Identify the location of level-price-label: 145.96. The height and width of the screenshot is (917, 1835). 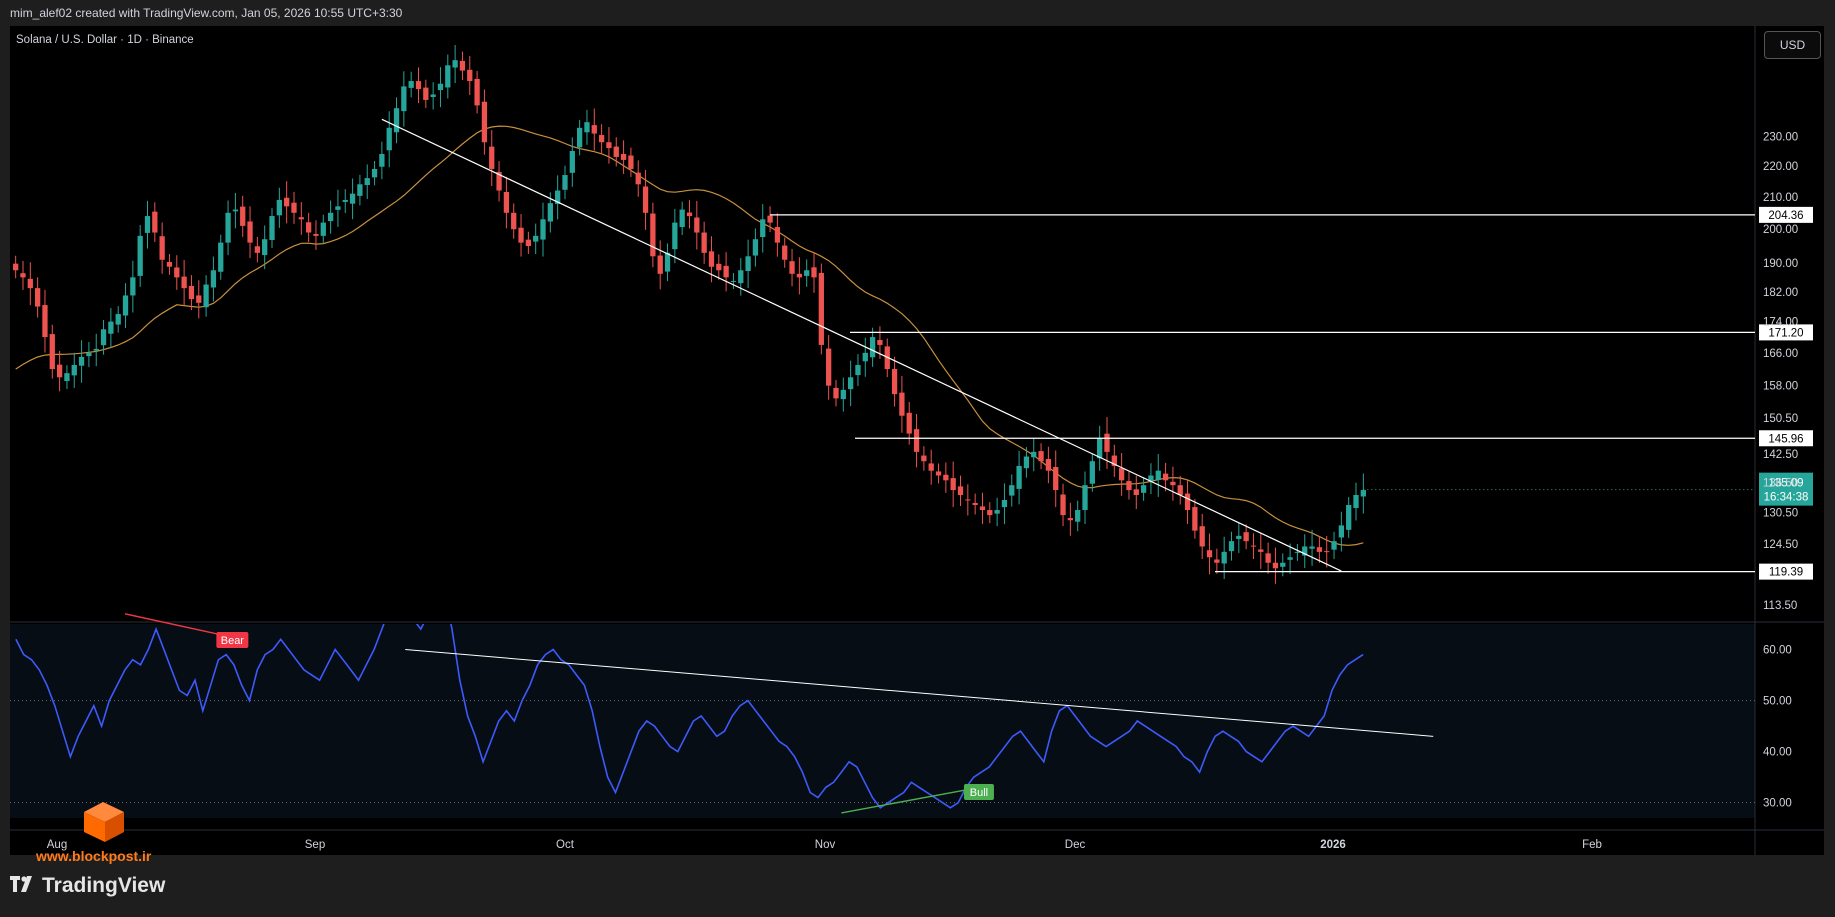
(1785, 439).